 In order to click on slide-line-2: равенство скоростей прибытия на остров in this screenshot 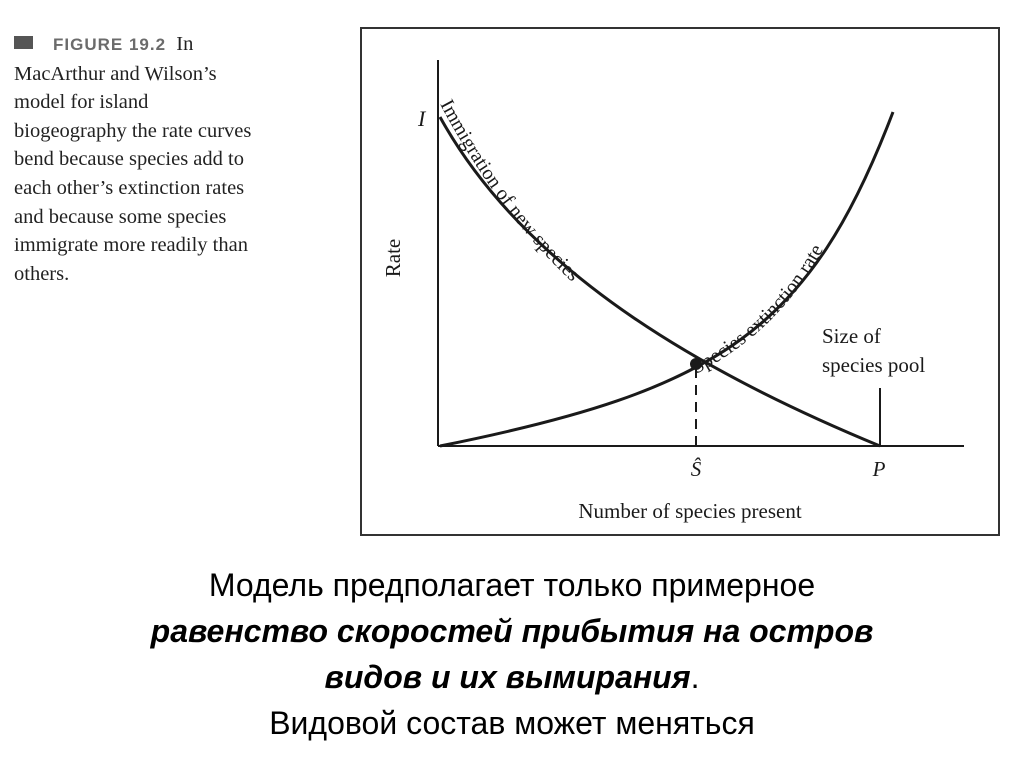, I will do `click(512, 631)`.